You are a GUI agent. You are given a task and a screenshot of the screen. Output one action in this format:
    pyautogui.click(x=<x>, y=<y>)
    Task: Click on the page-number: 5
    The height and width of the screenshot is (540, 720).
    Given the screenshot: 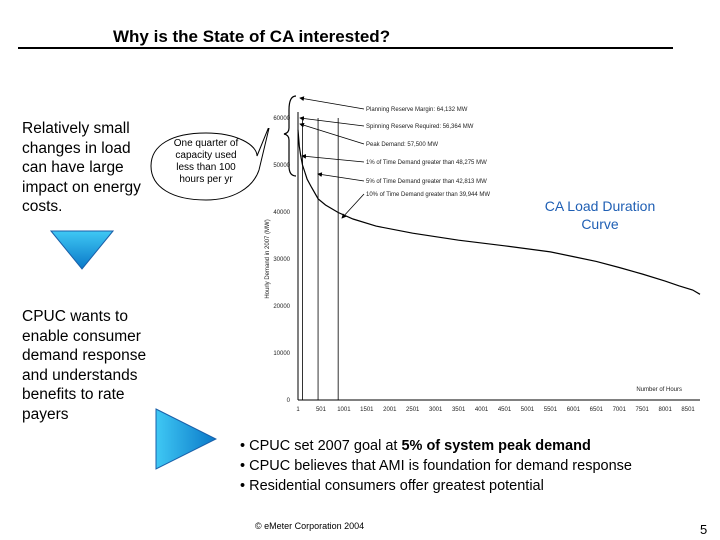 What is the action you would take?
    pyautogui.click(x=704, y=529)
    